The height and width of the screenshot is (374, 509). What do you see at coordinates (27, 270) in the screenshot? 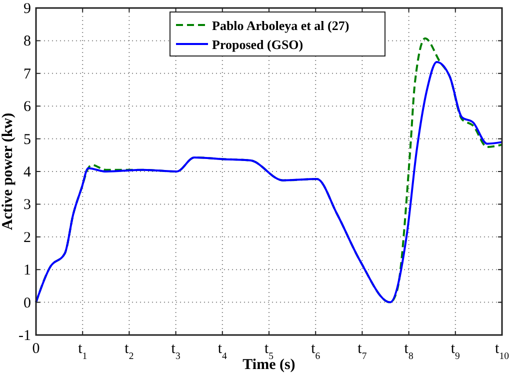
I see `y-tick-label: 1` at bounding box center [27, 270].